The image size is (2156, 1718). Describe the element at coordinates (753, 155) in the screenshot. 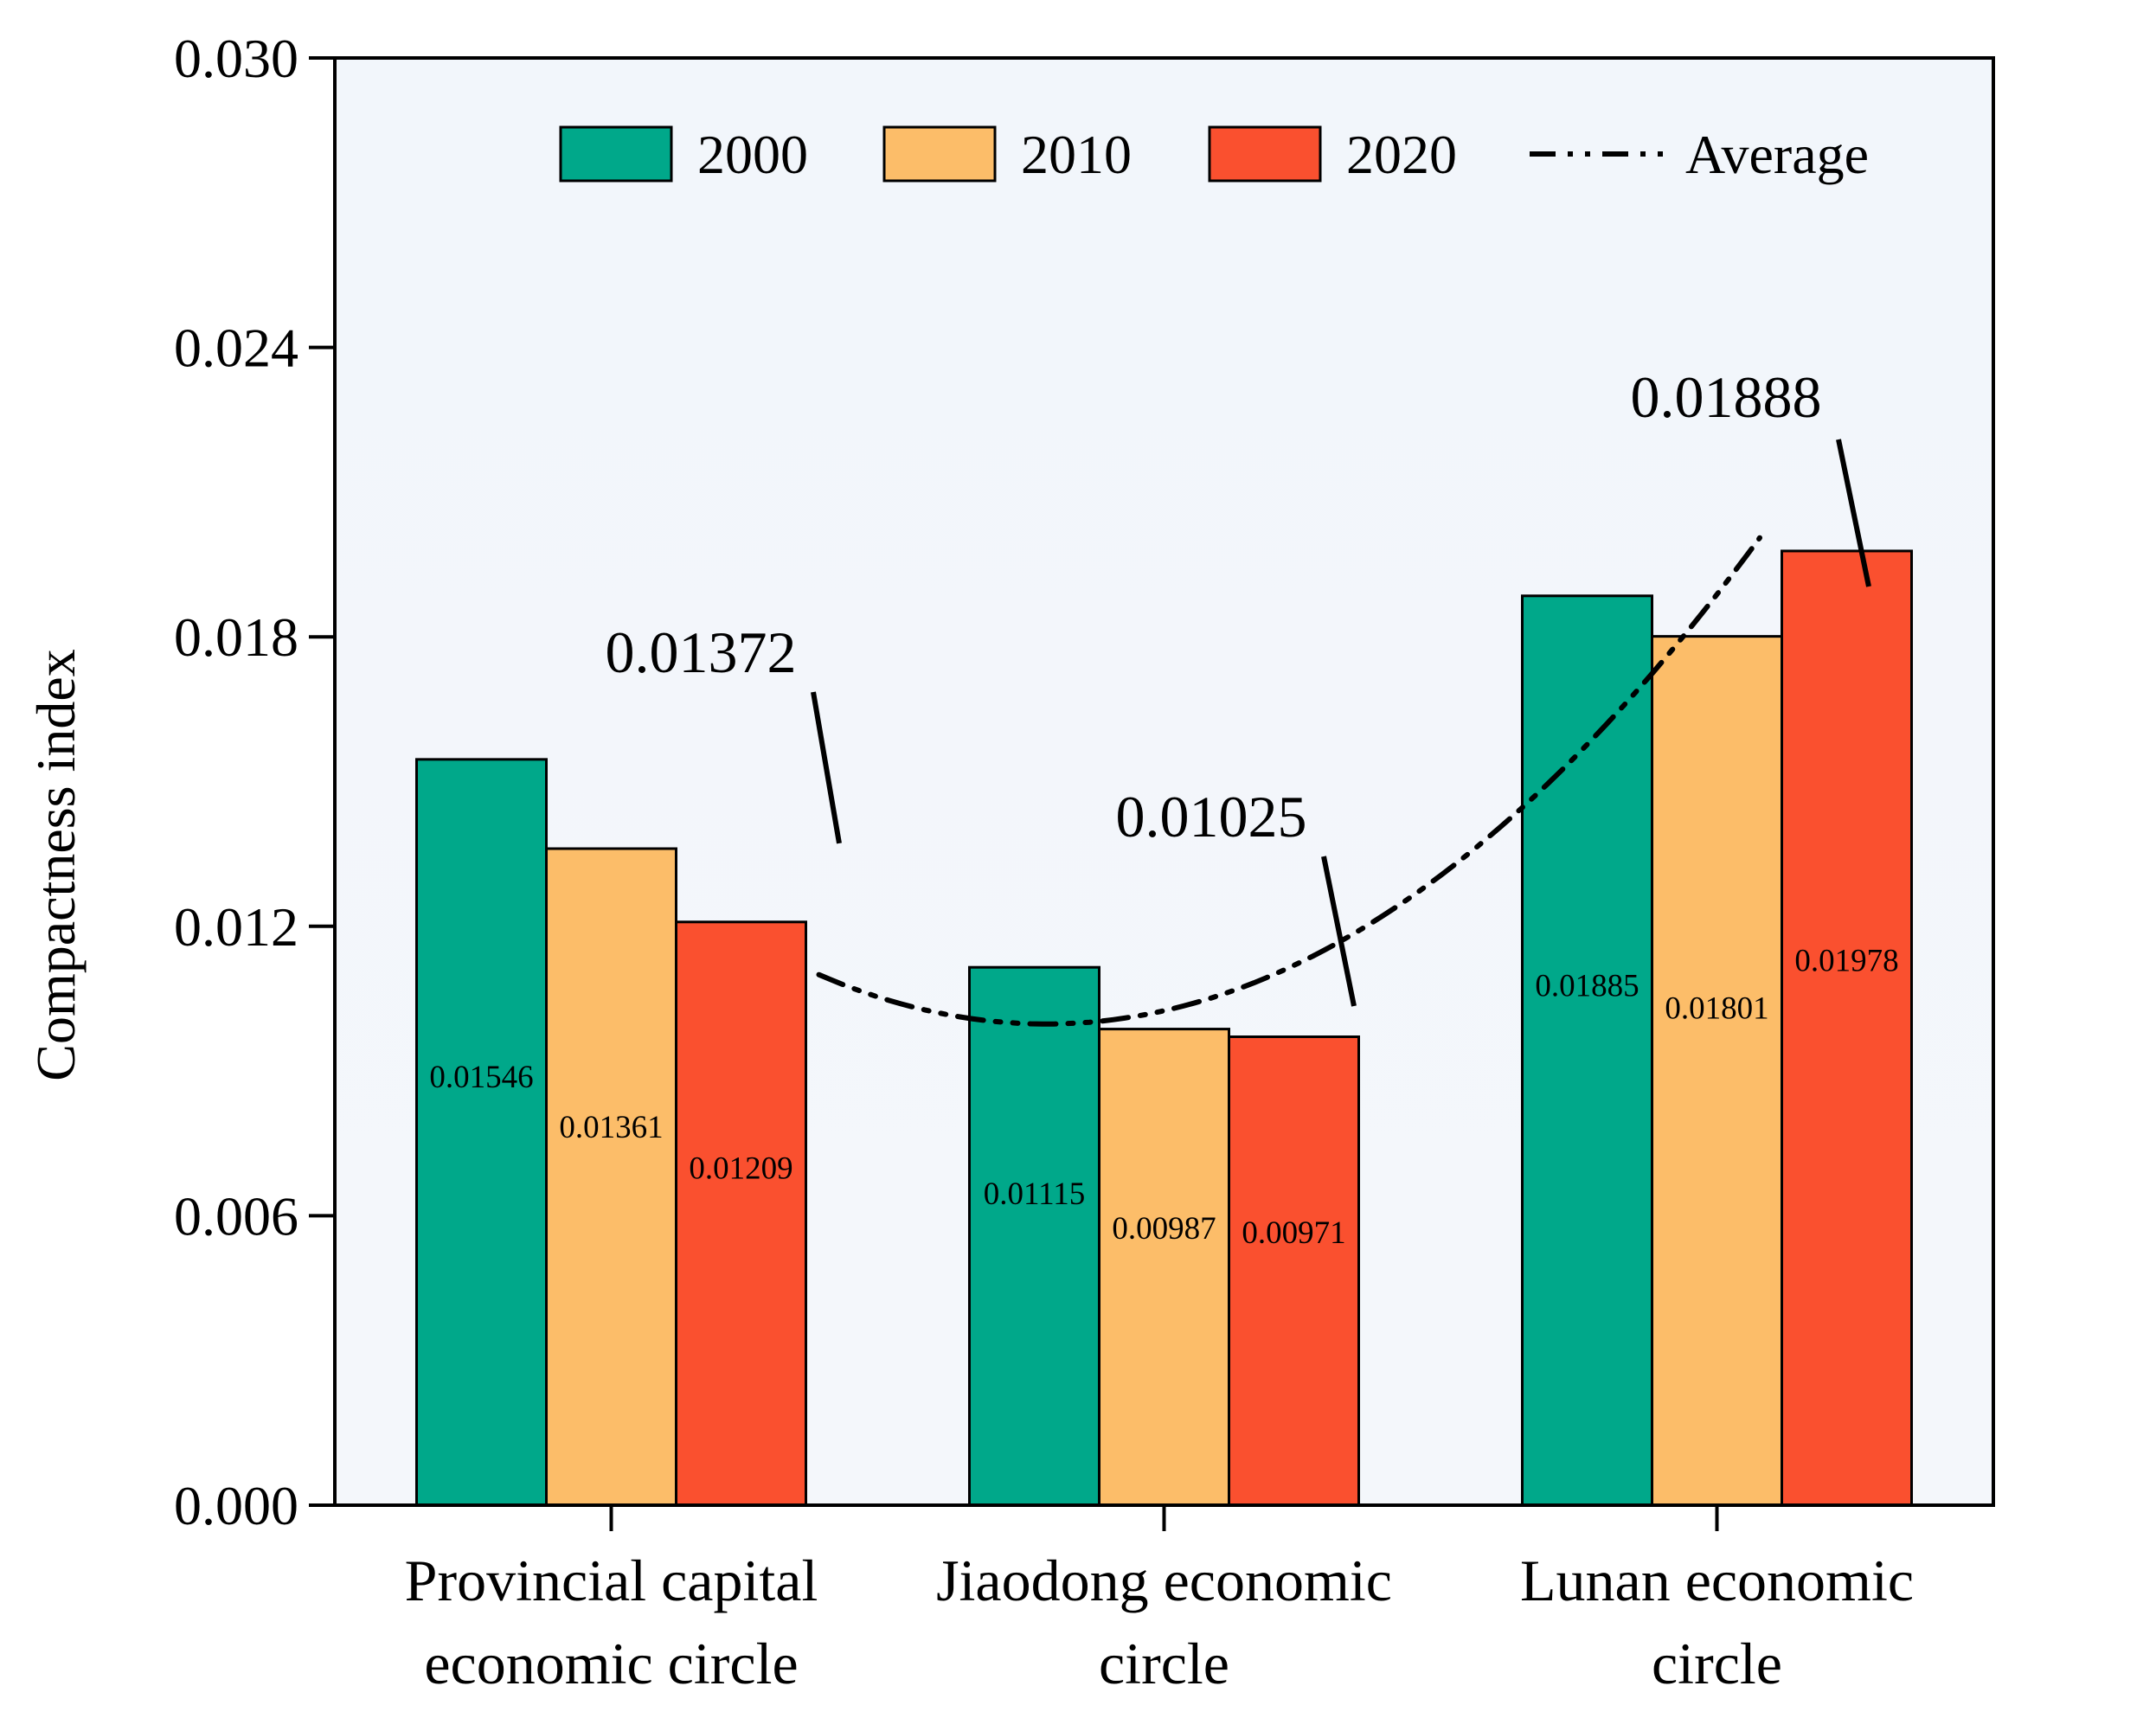

I see `legend-label-2000: 2000` at that location.